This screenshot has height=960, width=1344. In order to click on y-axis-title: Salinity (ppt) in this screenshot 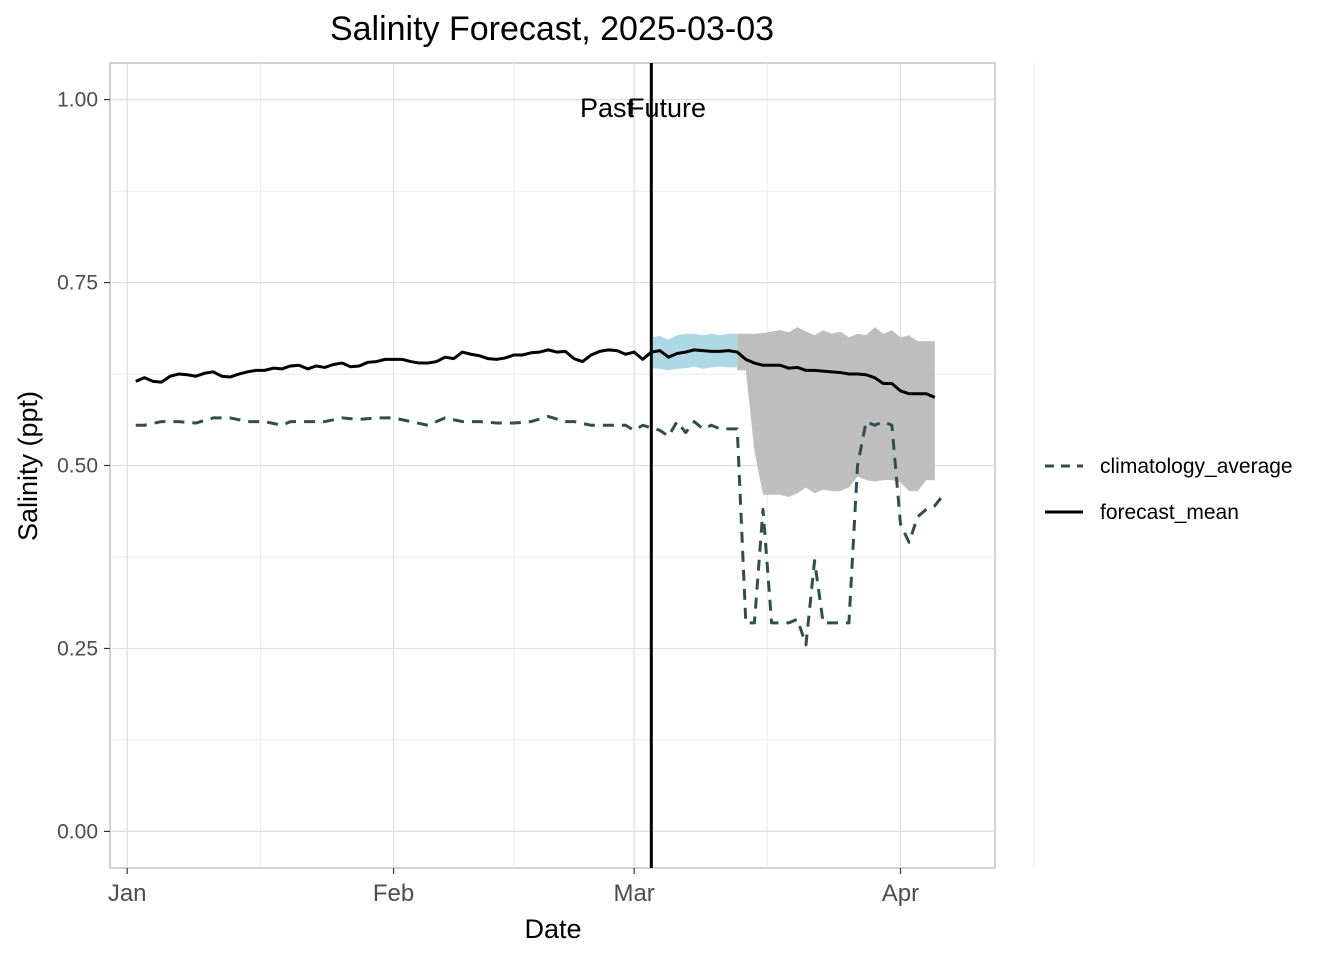, I will do `click(28, 466)`.